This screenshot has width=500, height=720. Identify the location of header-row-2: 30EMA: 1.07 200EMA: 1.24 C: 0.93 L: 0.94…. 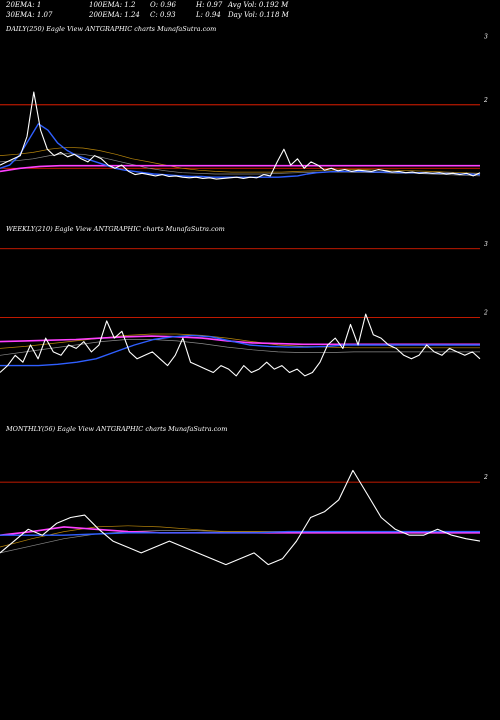
(250, 16).